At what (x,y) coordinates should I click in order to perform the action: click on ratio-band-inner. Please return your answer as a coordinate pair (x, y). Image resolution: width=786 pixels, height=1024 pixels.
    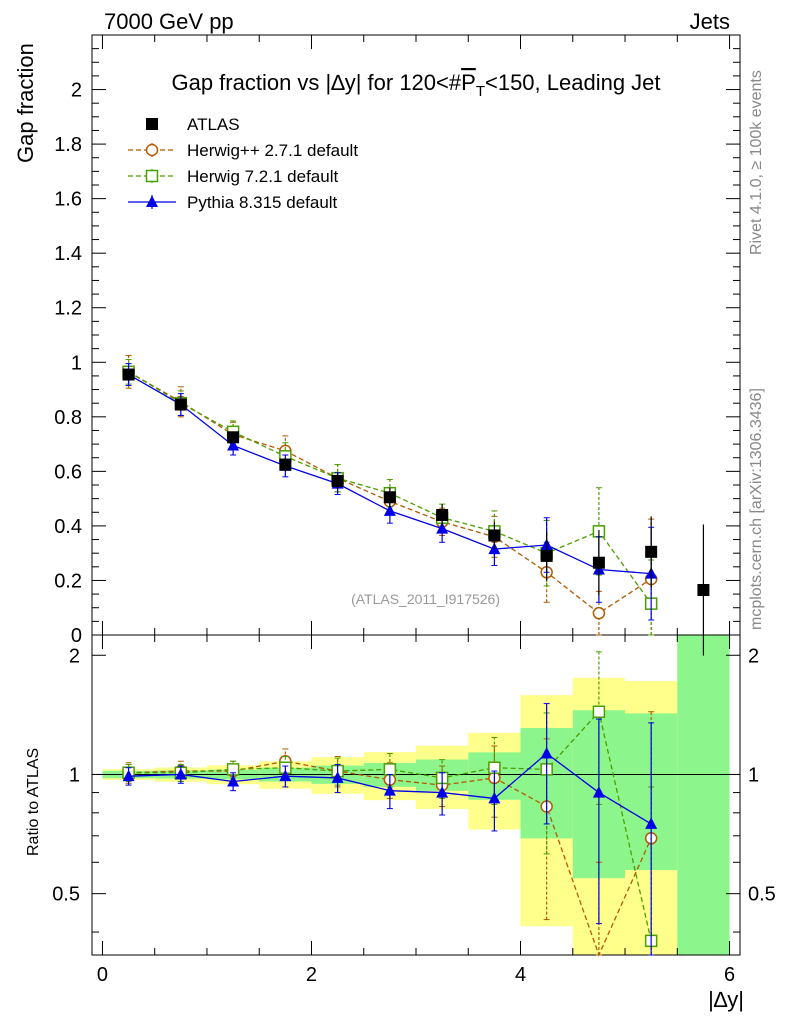
    Looking at the image, I should click on (703, 795).